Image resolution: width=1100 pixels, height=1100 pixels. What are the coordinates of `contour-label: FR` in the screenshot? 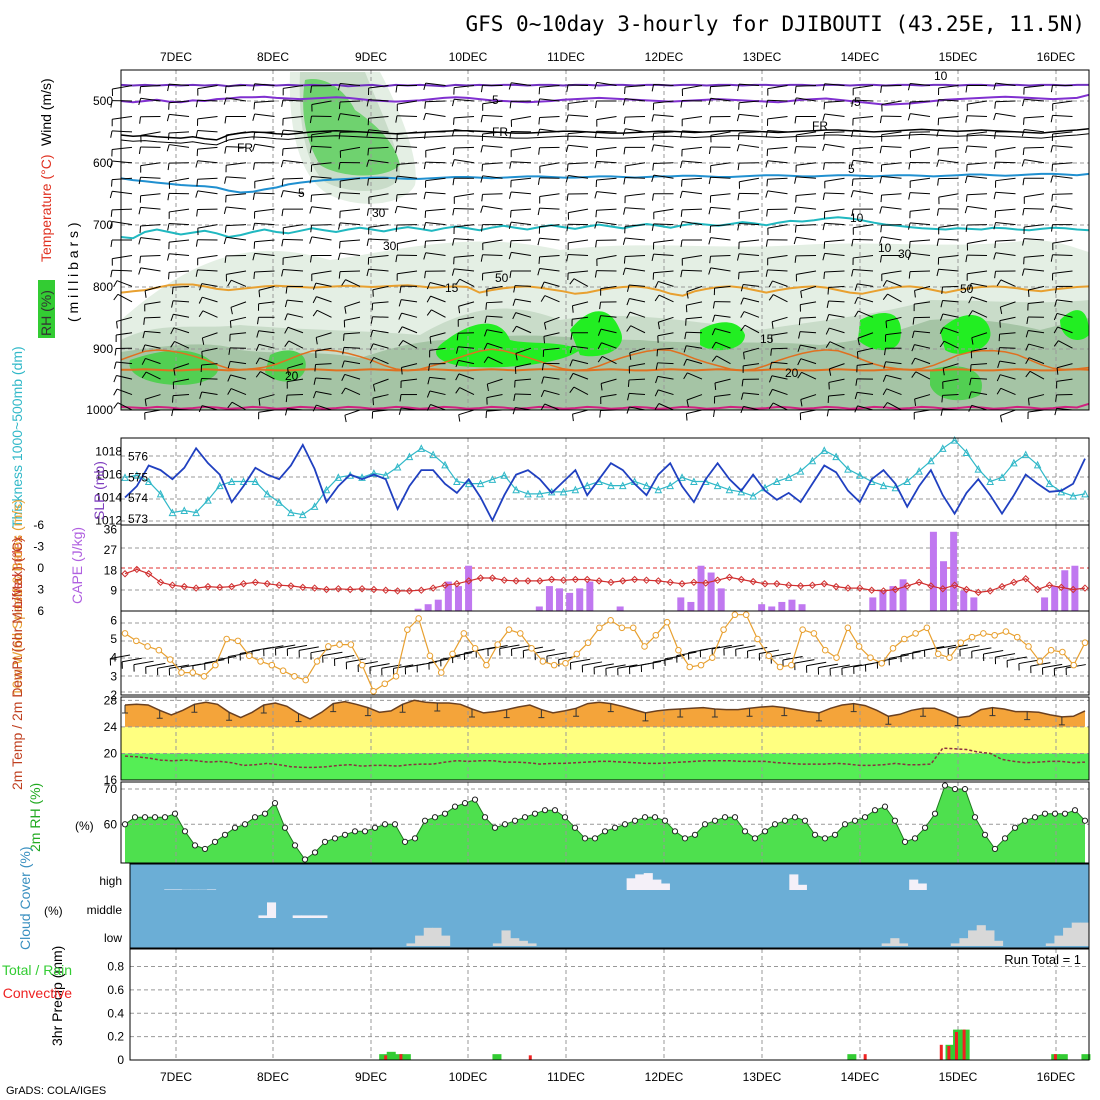 It's located at (500, 132).